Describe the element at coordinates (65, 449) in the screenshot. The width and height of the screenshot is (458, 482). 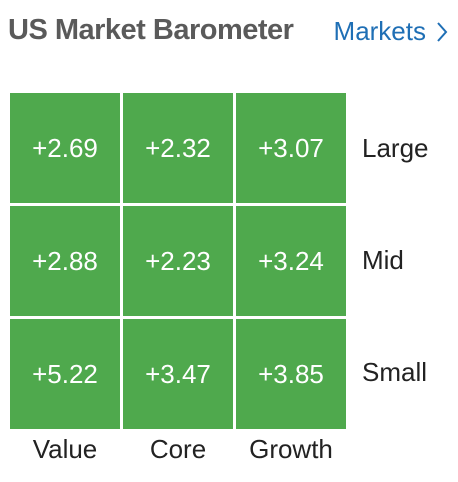
I see `col-label-value: Value` at that location.